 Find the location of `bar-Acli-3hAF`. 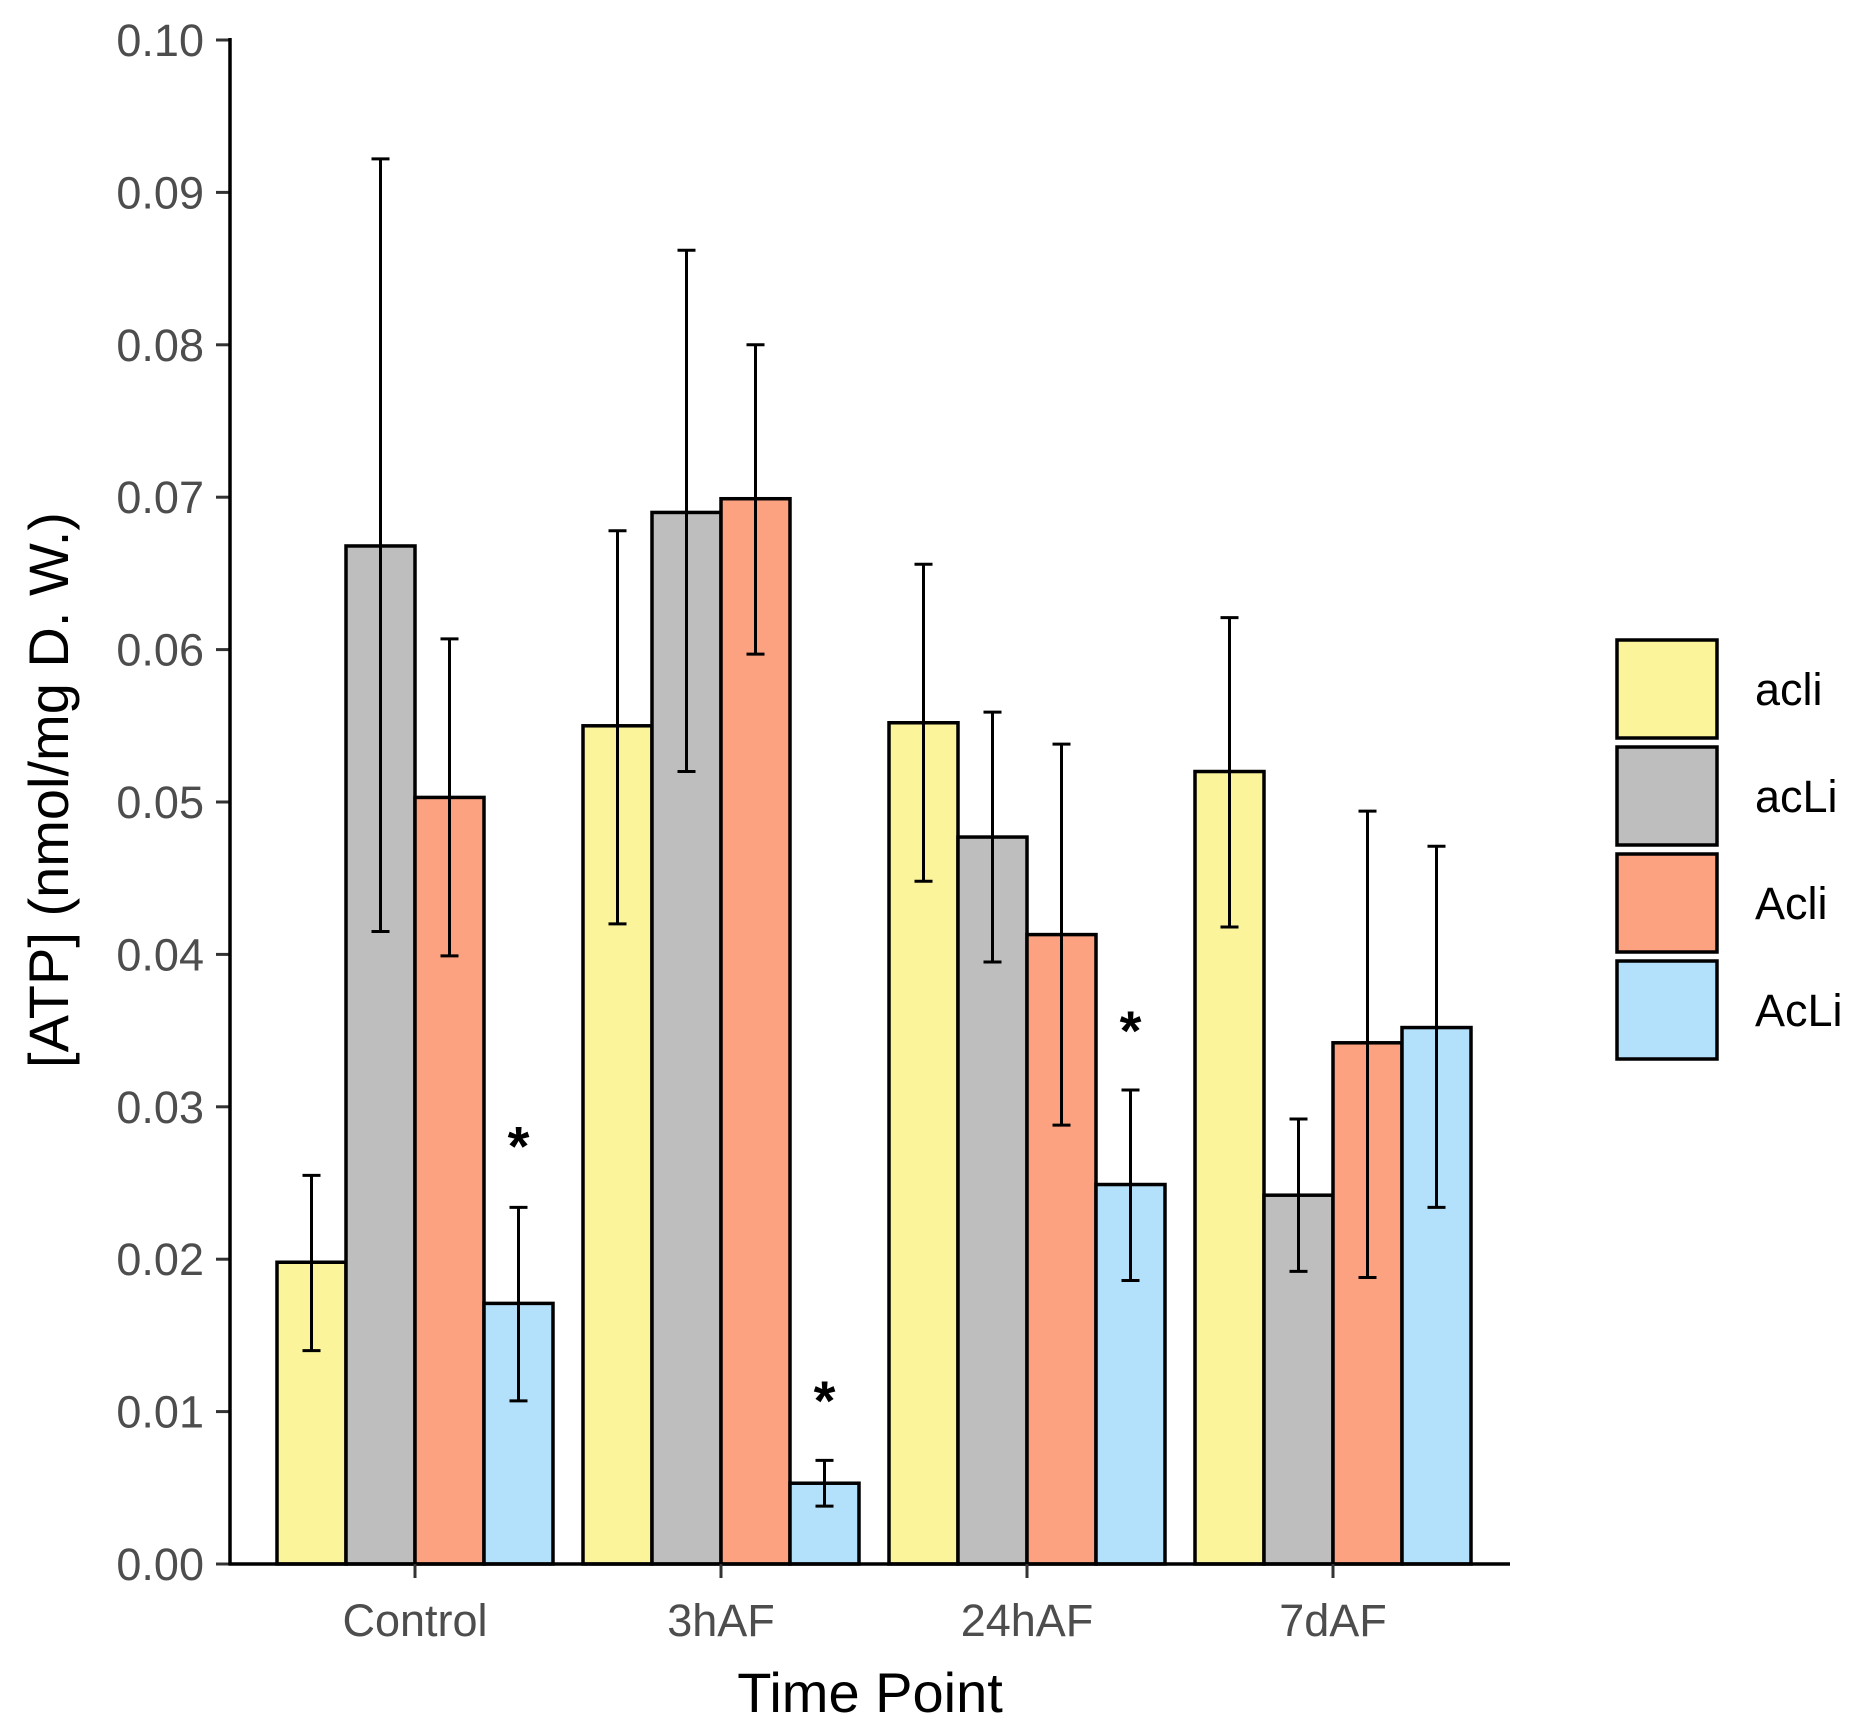

bar-Acli-3hAF is located at coordinates (755, 1031).